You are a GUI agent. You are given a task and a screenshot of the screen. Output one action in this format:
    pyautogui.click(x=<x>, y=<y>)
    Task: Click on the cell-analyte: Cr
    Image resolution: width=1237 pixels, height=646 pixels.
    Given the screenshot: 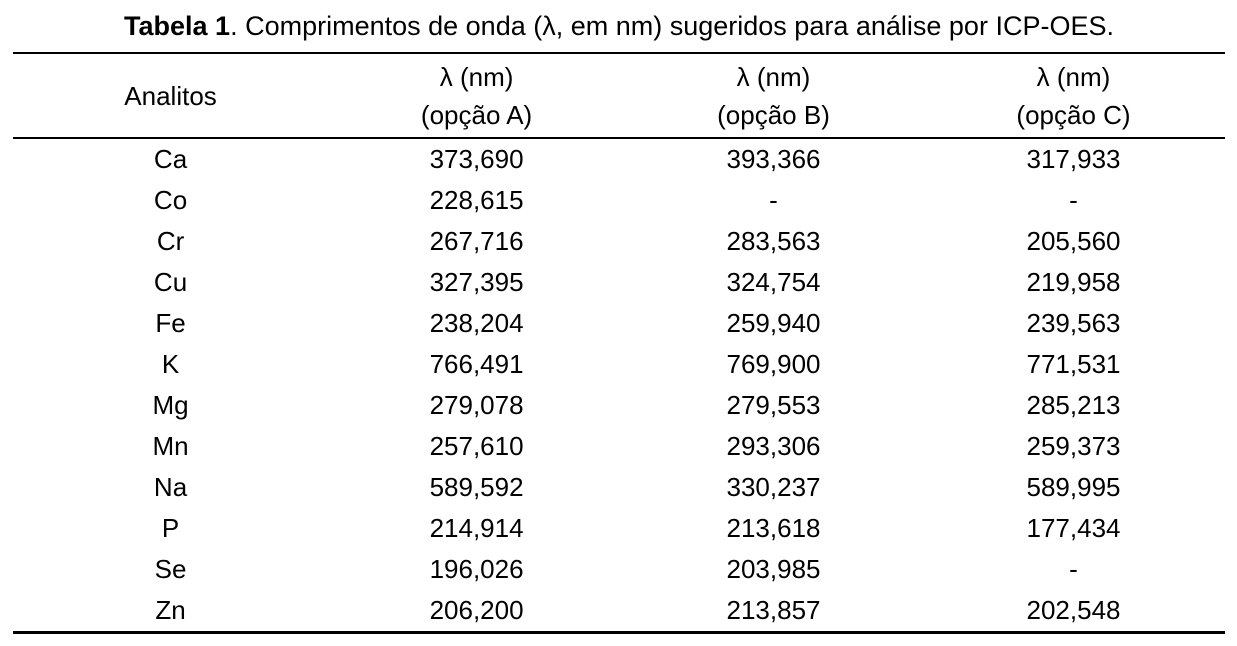 What is the action you would take?
    pyautogui.click(x=170, y=241)
    